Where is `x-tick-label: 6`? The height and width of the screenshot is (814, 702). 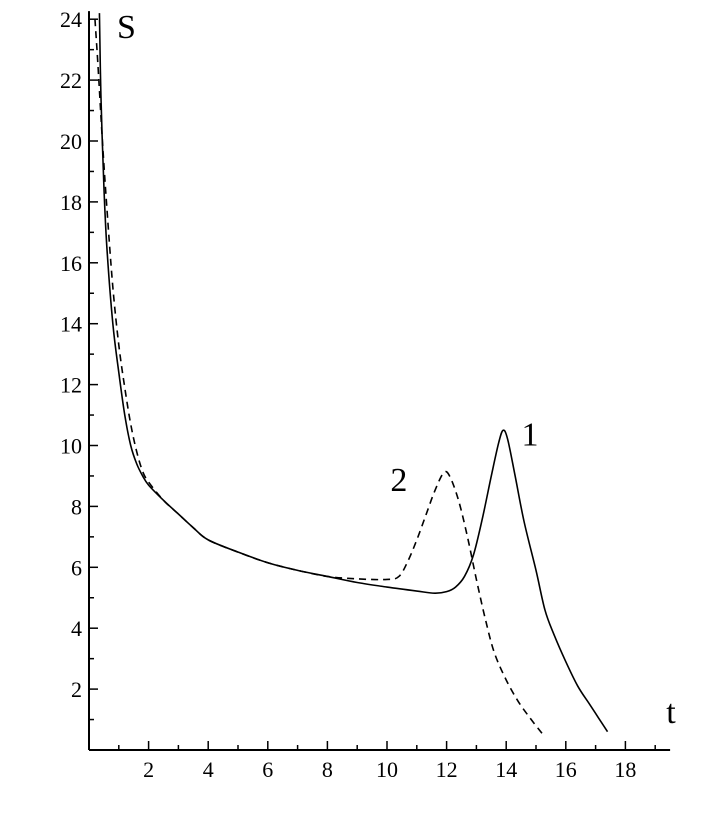
x-tick-label: 6 is located at coordinates (267, 769).